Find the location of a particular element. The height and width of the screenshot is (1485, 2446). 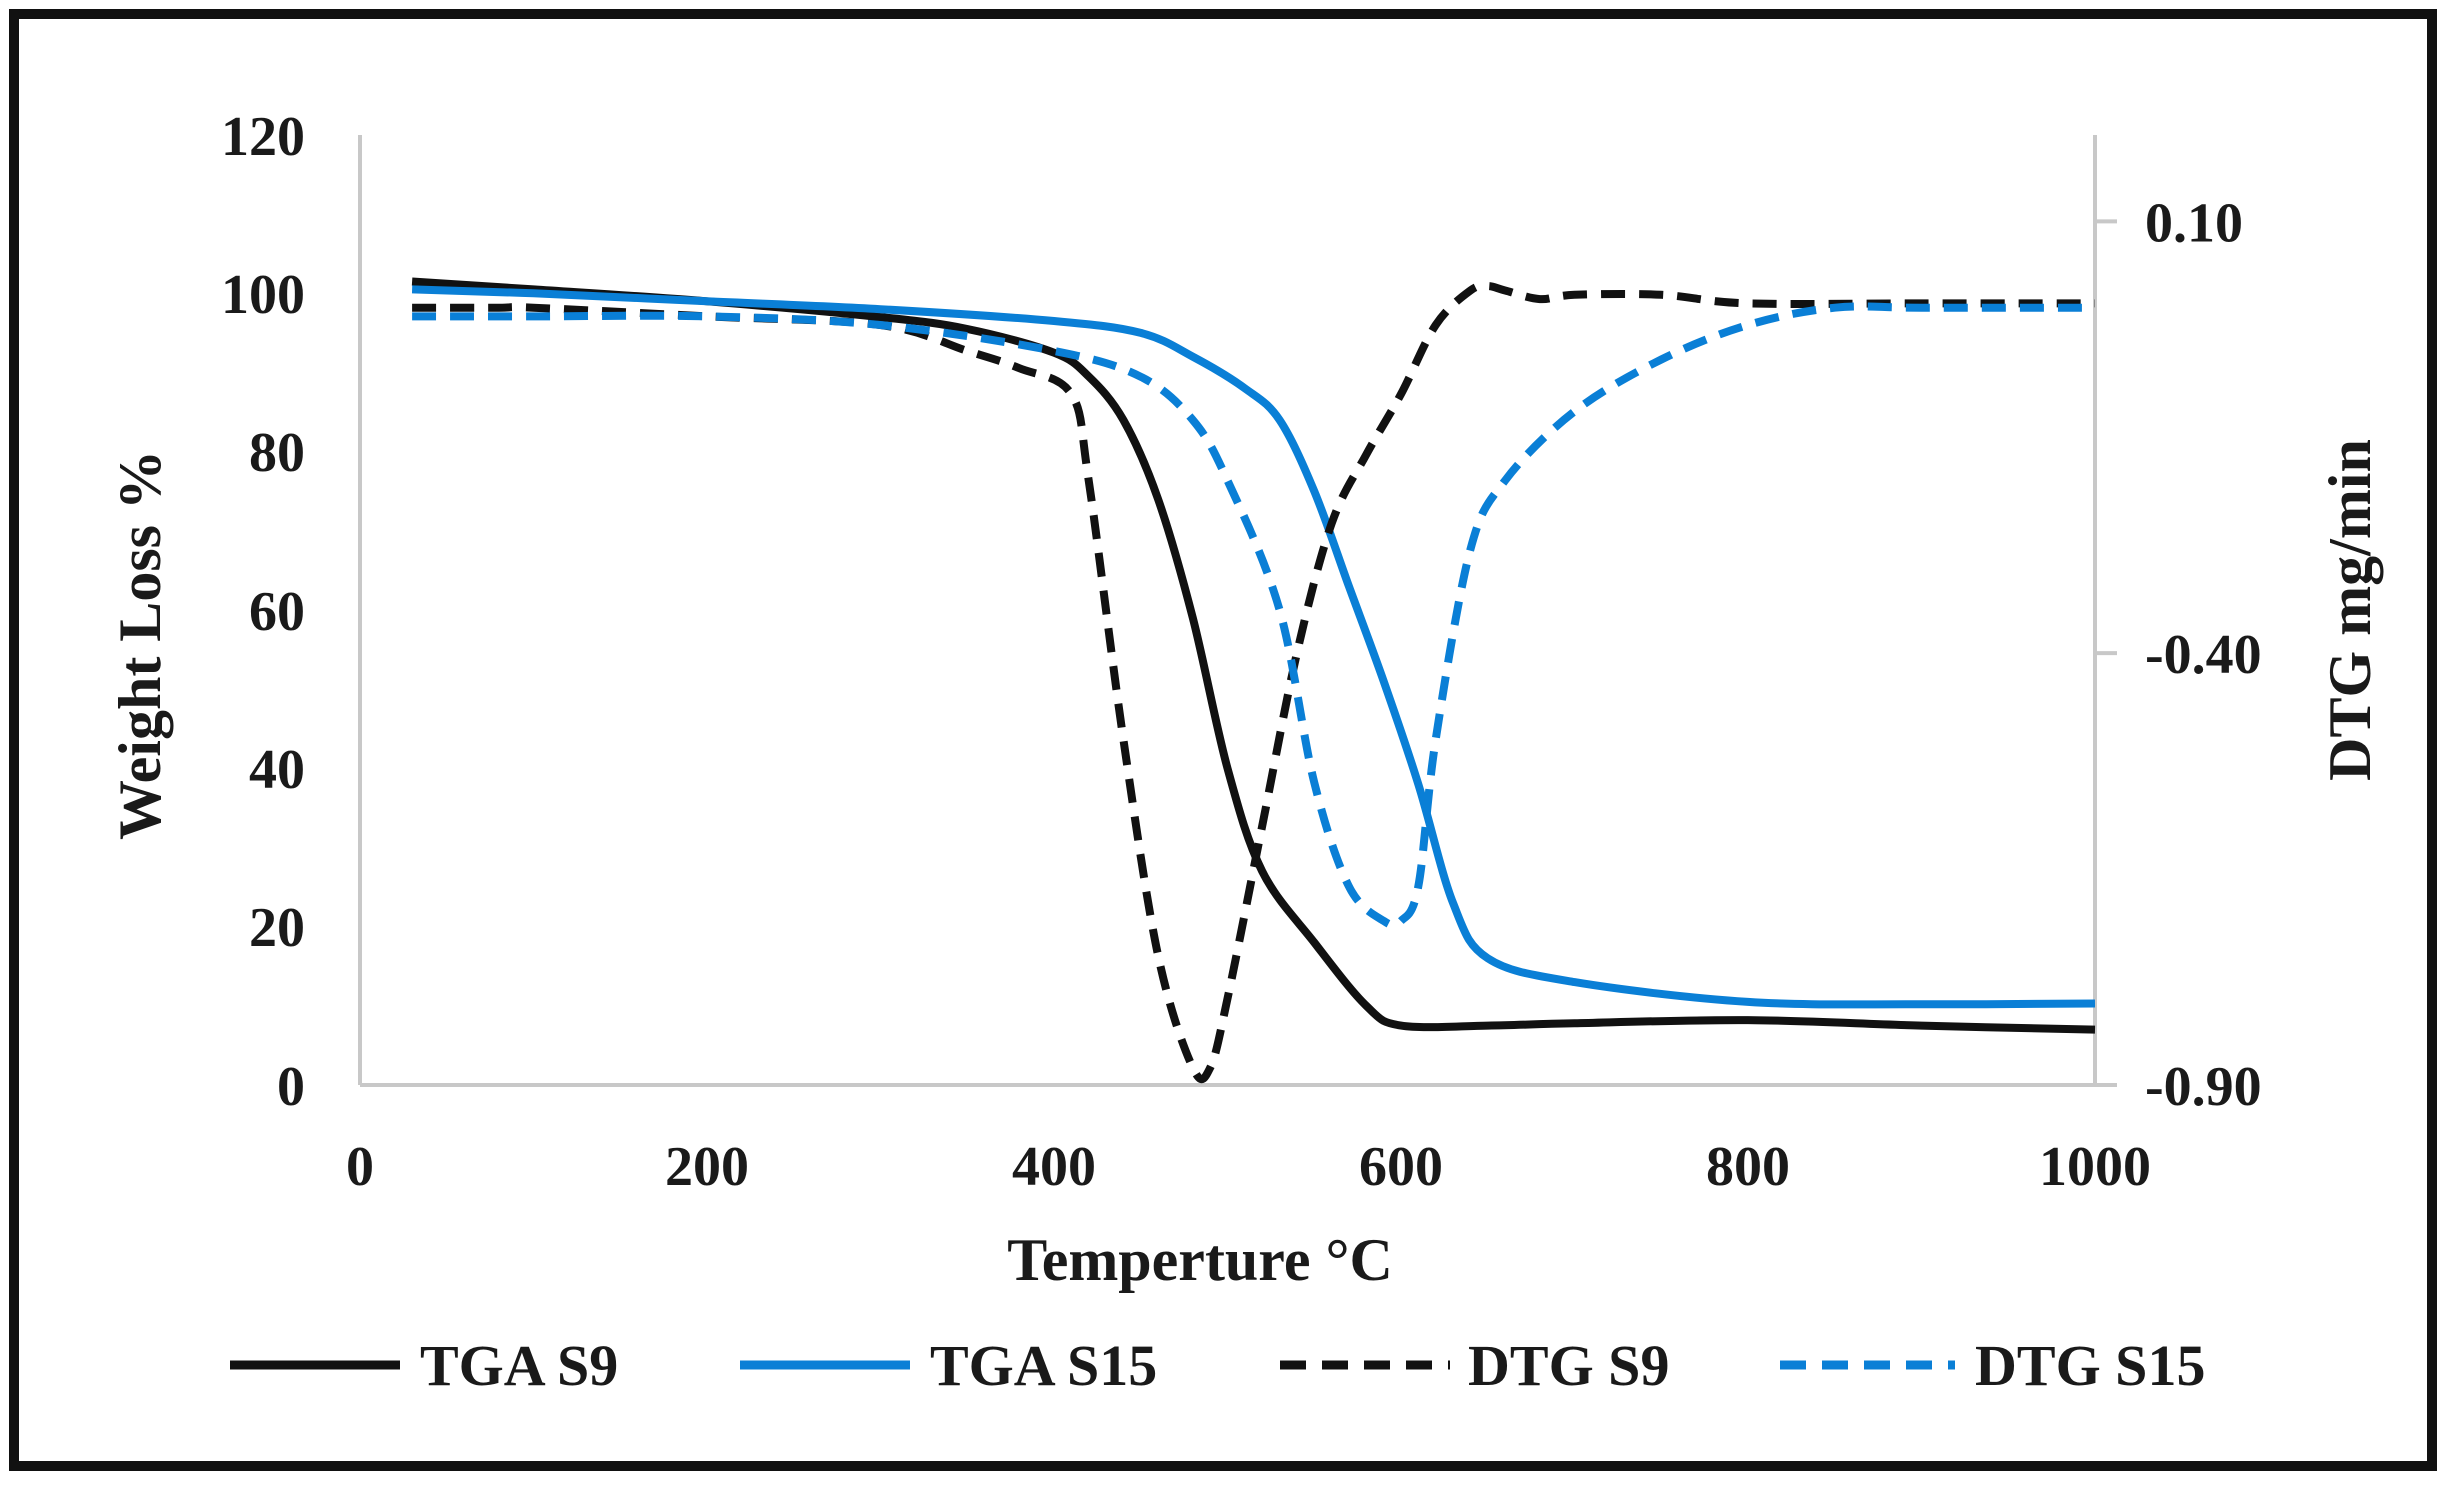

legend-label: DTG S15 is located at coordinates (2090, 1365).